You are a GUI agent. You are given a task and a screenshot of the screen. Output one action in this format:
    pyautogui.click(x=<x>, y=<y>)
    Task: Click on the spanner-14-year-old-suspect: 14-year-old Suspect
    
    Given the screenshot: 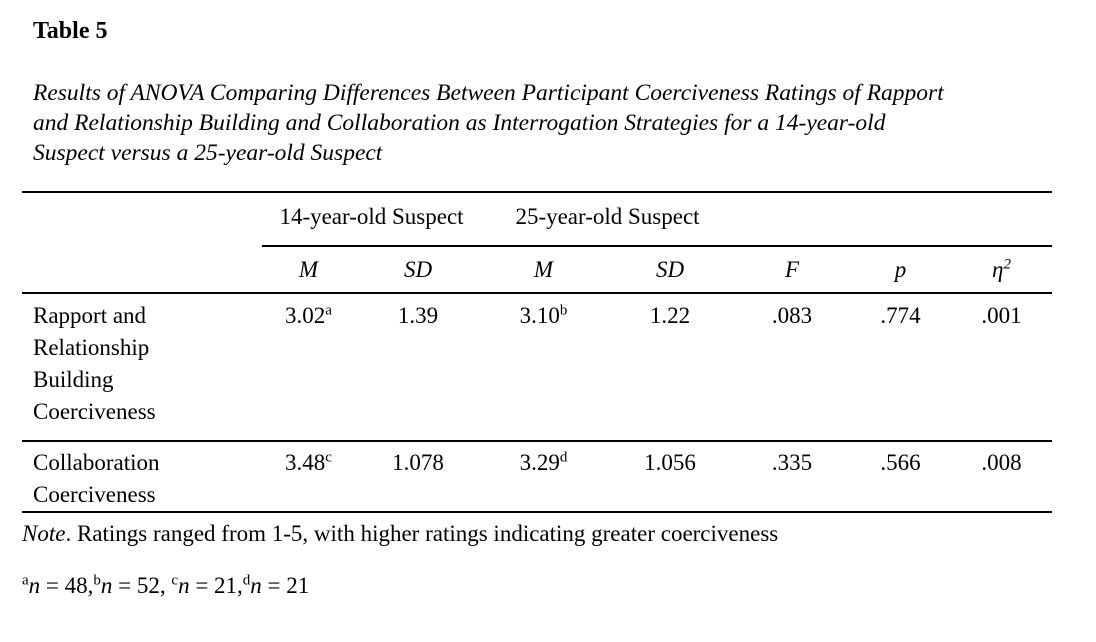 What is the action you would take?
    pyautogui.click(x=371, y=219)
    